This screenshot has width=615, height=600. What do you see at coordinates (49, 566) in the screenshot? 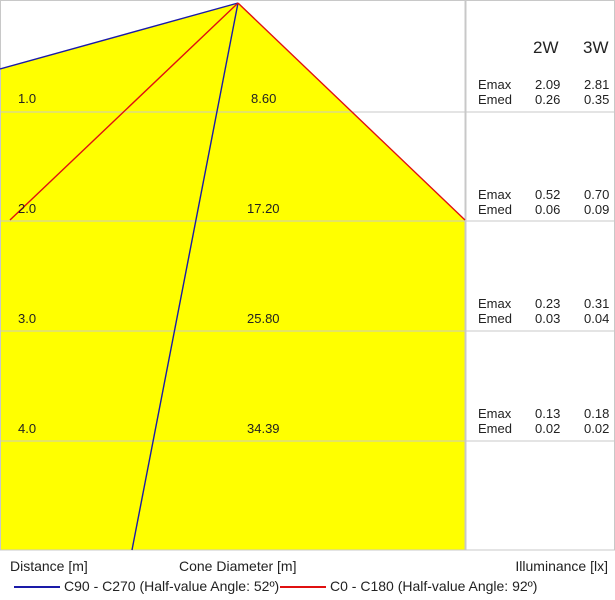
I see `distance-axis-label: Distance [m]` at bounding box center [49, 566].